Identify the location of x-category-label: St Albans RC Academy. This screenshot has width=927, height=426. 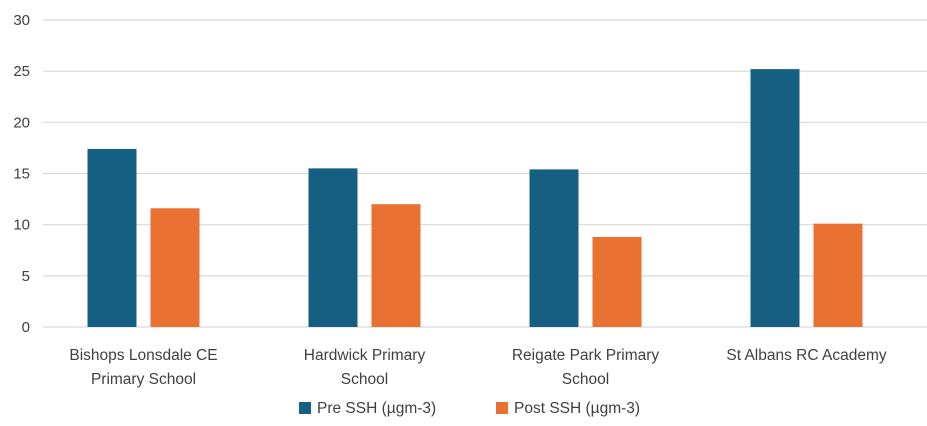
(806, 355).